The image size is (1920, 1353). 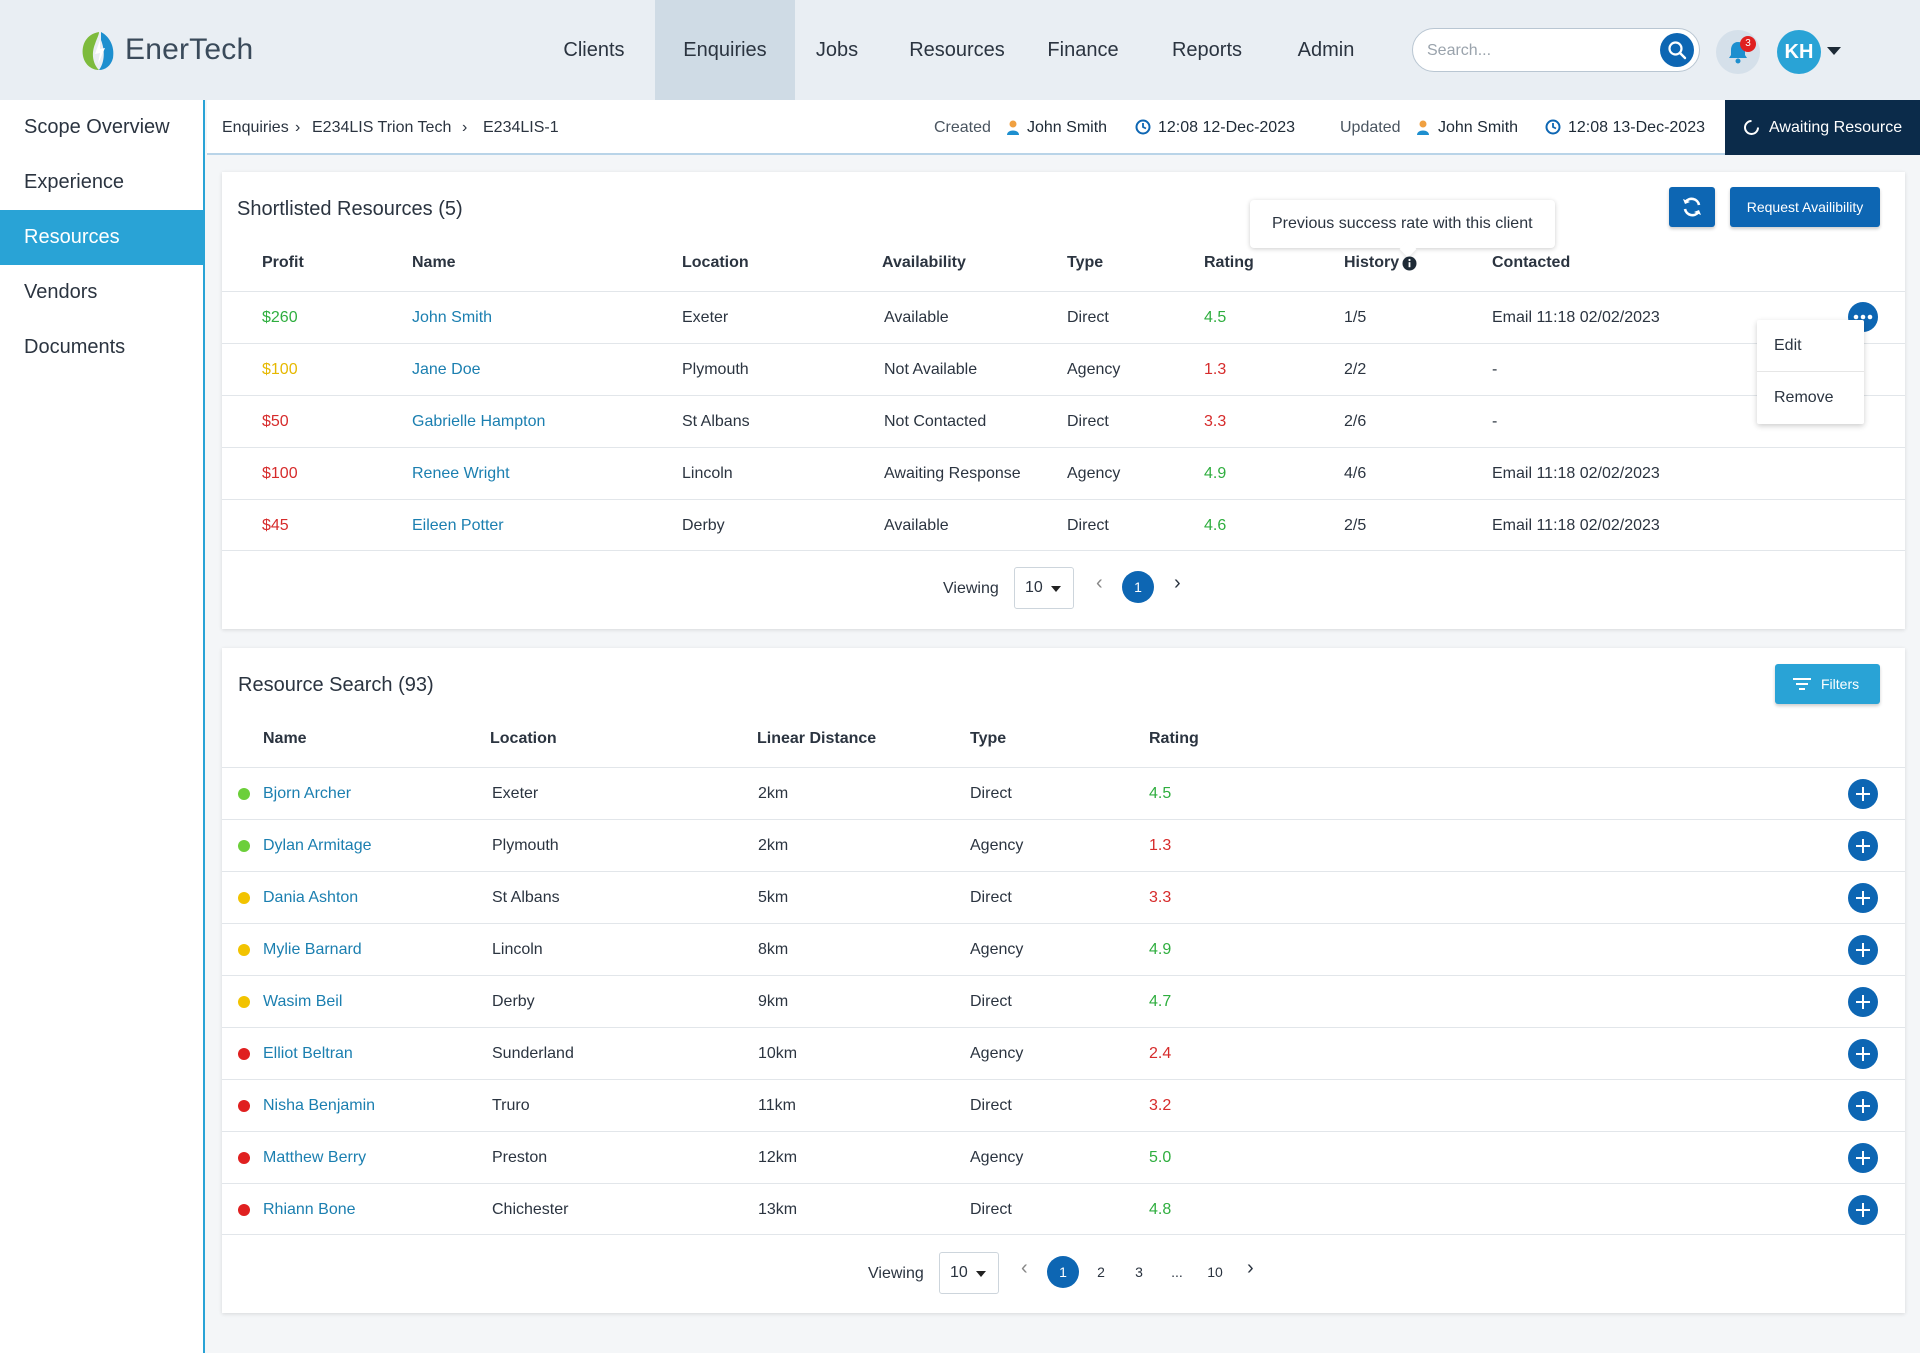 I want to click on history-value: 4/6, so click(x=1355, y=473).